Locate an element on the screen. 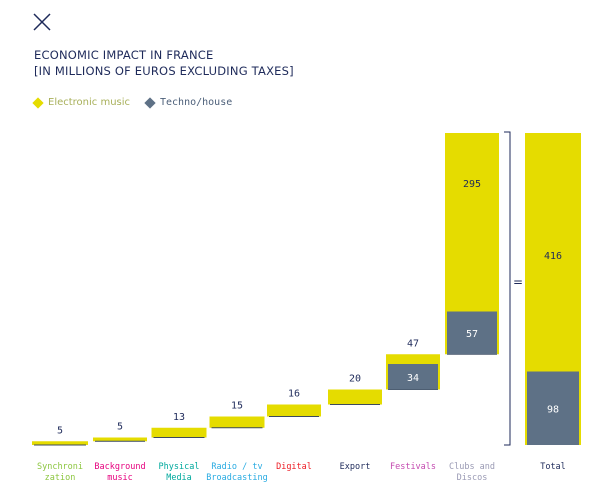 This screenshot has height=495, width=600. category-label-3-0: Radio / tv is located at coordinates (236, 467).